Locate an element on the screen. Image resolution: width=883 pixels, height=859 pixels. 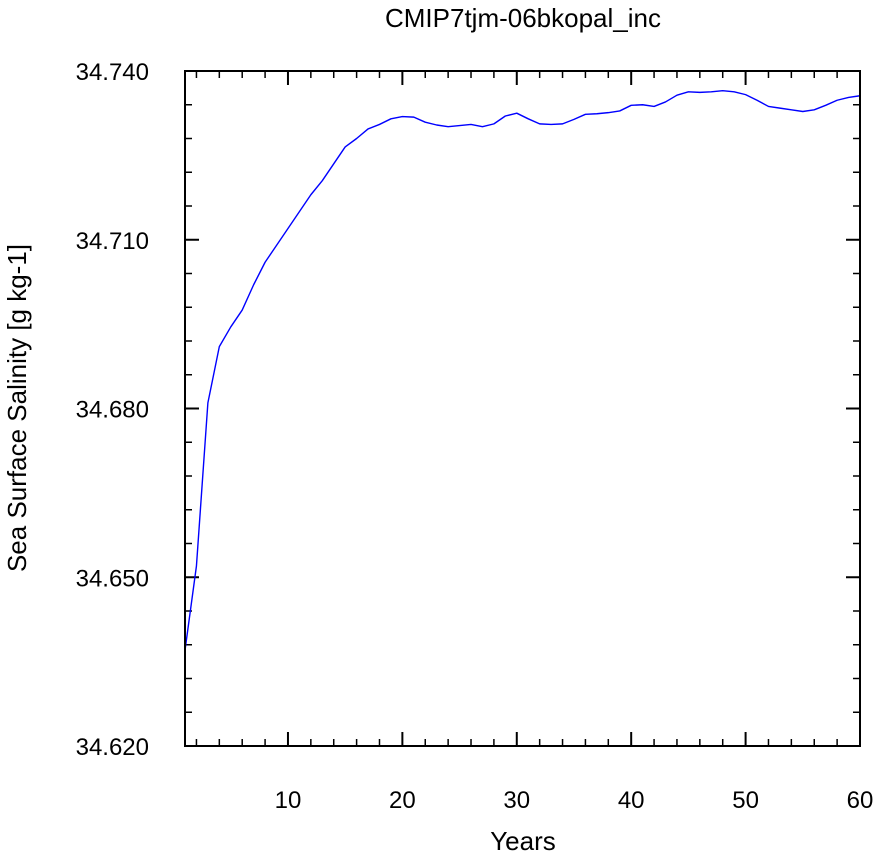
chart-title: CMIP7tjm-06bkopal_inc is located at coordinates (523, 18).